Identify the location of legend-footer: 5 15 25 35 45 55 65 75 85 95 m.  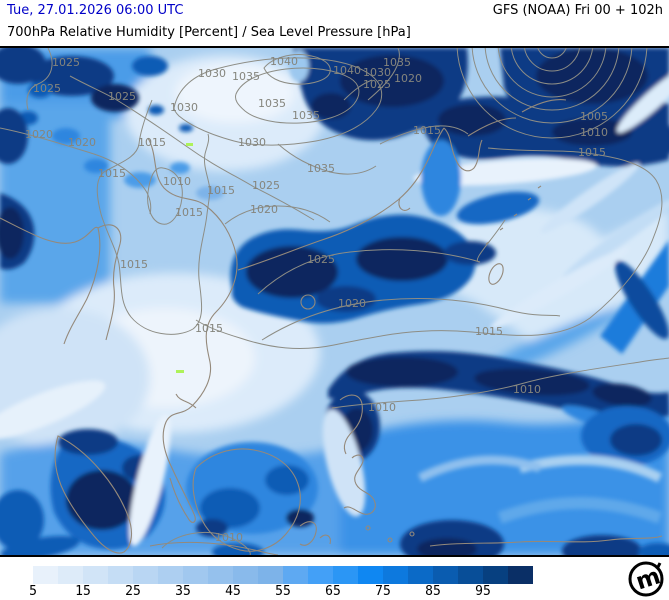
(334, 578).